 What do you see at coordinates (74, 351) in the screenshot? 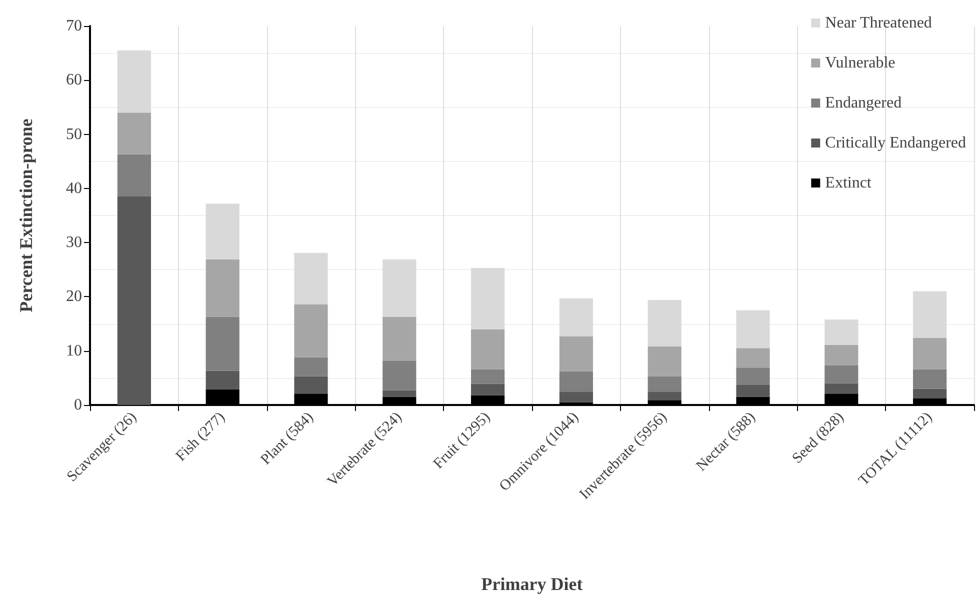
I see `y-tick-label: 10` at bounding box center [74, 351].